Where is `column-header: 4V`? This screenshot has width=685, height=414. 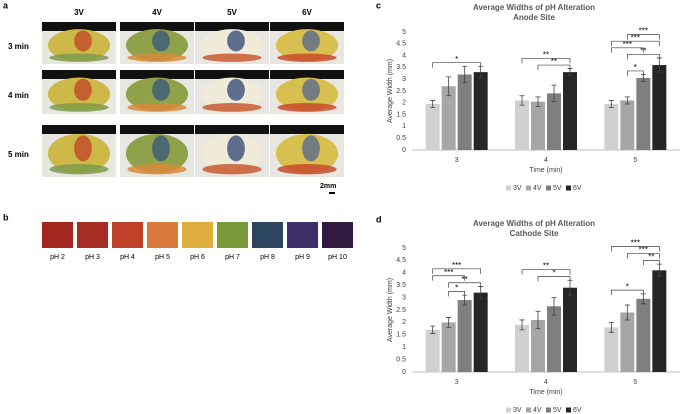
column-header: 4V is located at coordinates (157, 12).